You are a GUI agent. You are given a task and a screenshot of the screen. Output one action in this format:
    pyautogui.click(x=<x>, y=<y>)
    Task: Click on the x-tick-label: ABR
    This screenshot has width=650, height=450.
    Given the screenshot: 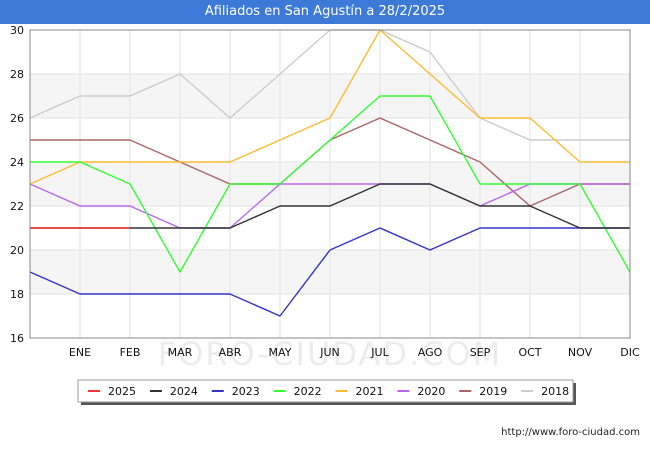 What is the action you would take?
    pyautogui.click(x=230, y=352)
    